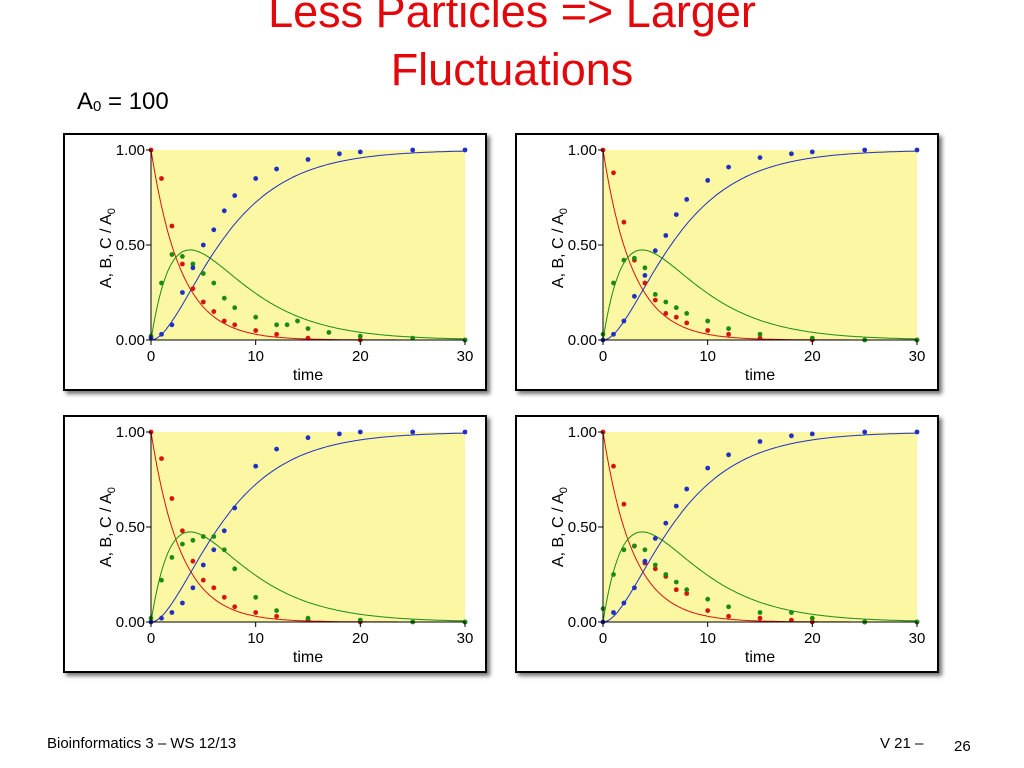 The width and height of the screenshot is (1024, 768). What do you see at coordinates (142, 743) in the screenshot?
I see `footer-course: Bioinformatics 3 – WS 12/13` at bounding box center [142, 743].